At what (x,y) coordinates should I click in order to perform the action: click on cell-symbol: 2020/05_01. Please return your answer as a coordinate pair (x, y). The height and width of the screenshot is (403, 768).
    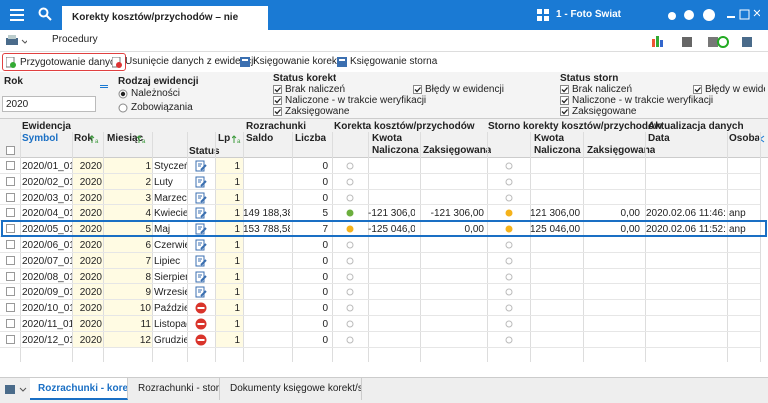
    Looking at the image, I should click on (47, 230).